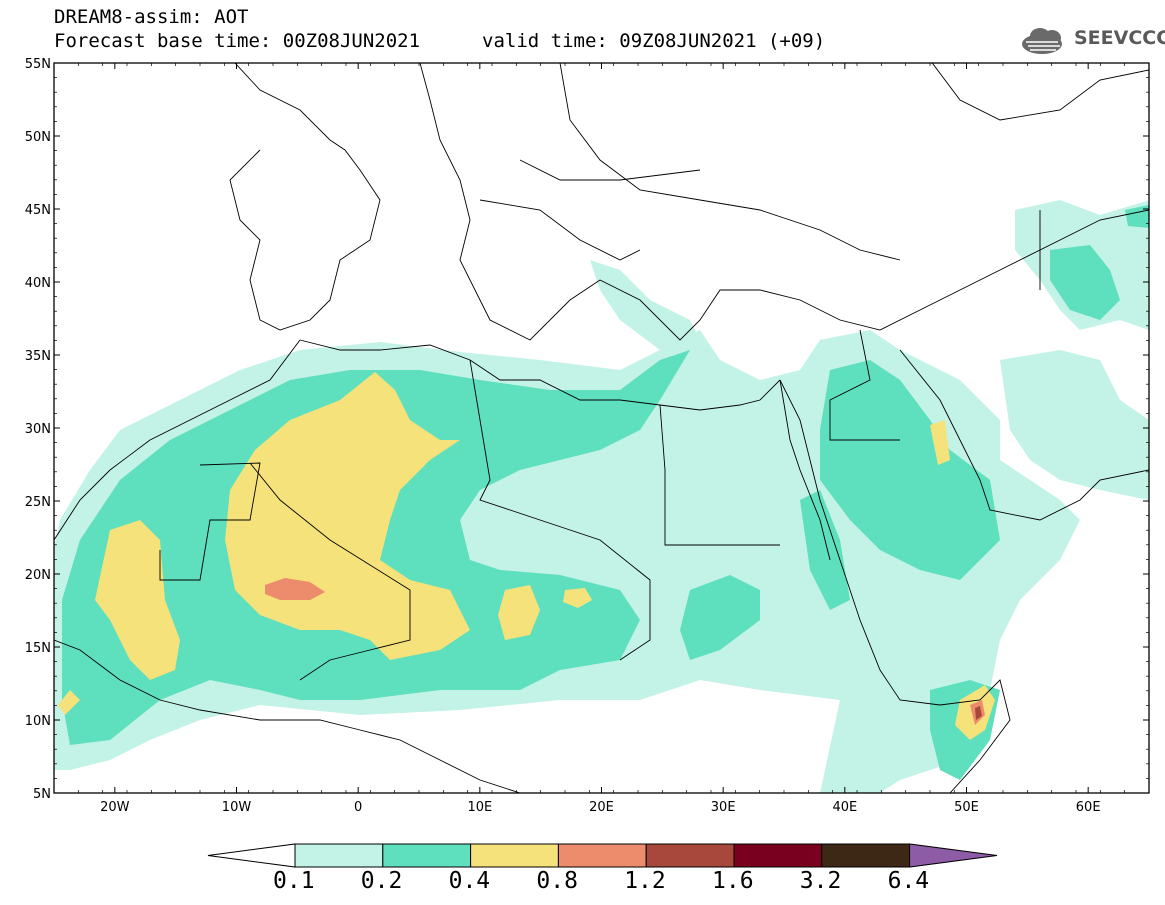 The image size is (1165, 905). Describe the element at coordinates (151, 17) in the screenshot. I see `map-title: DREAM8-assim: AOT` at that location.